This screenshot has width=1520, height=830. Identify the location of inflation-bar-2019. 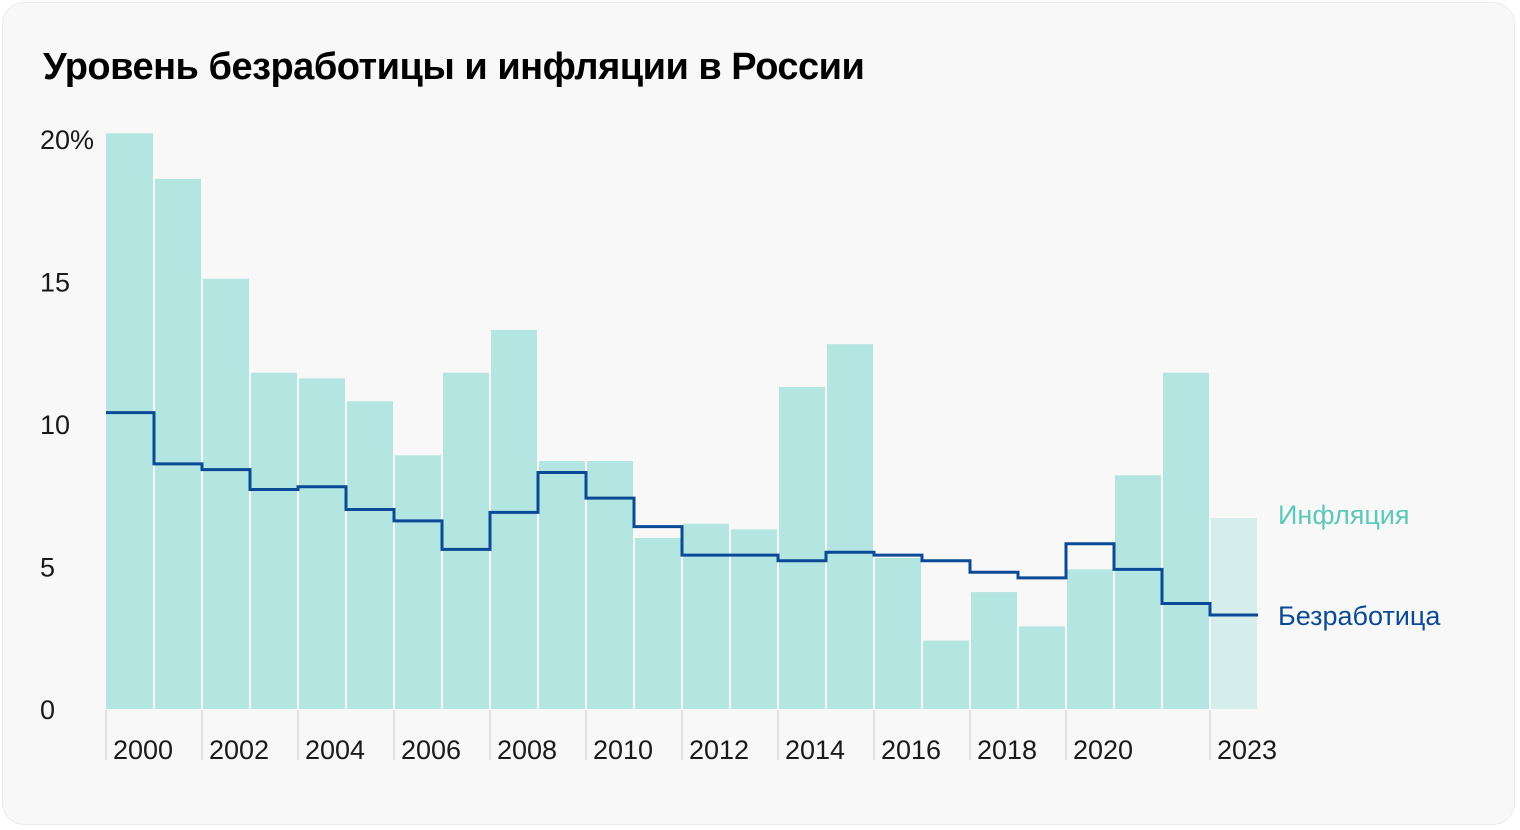
(1042, 667).